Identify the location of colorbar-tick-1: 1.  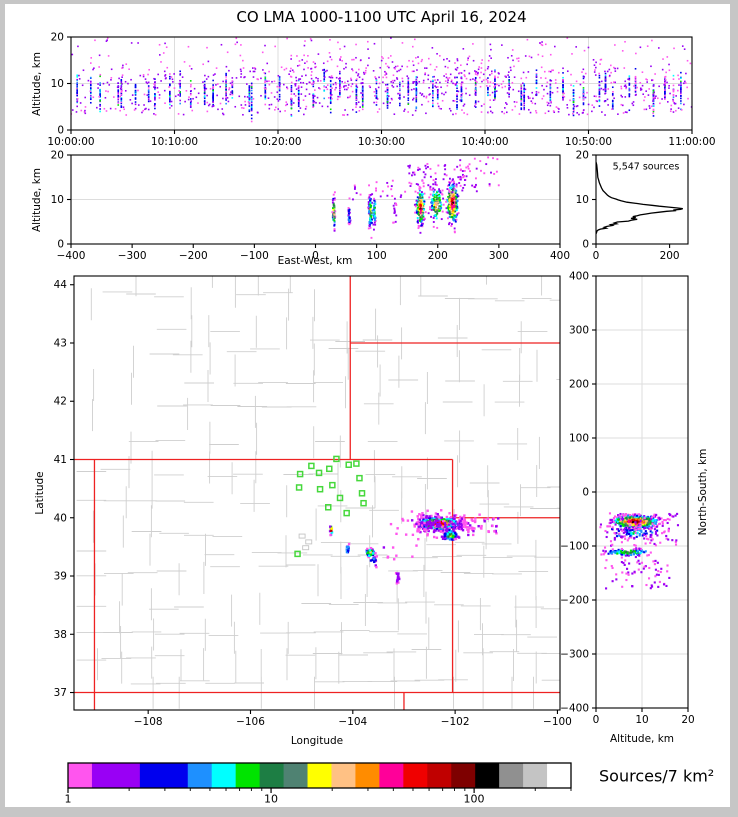
(68, 799).